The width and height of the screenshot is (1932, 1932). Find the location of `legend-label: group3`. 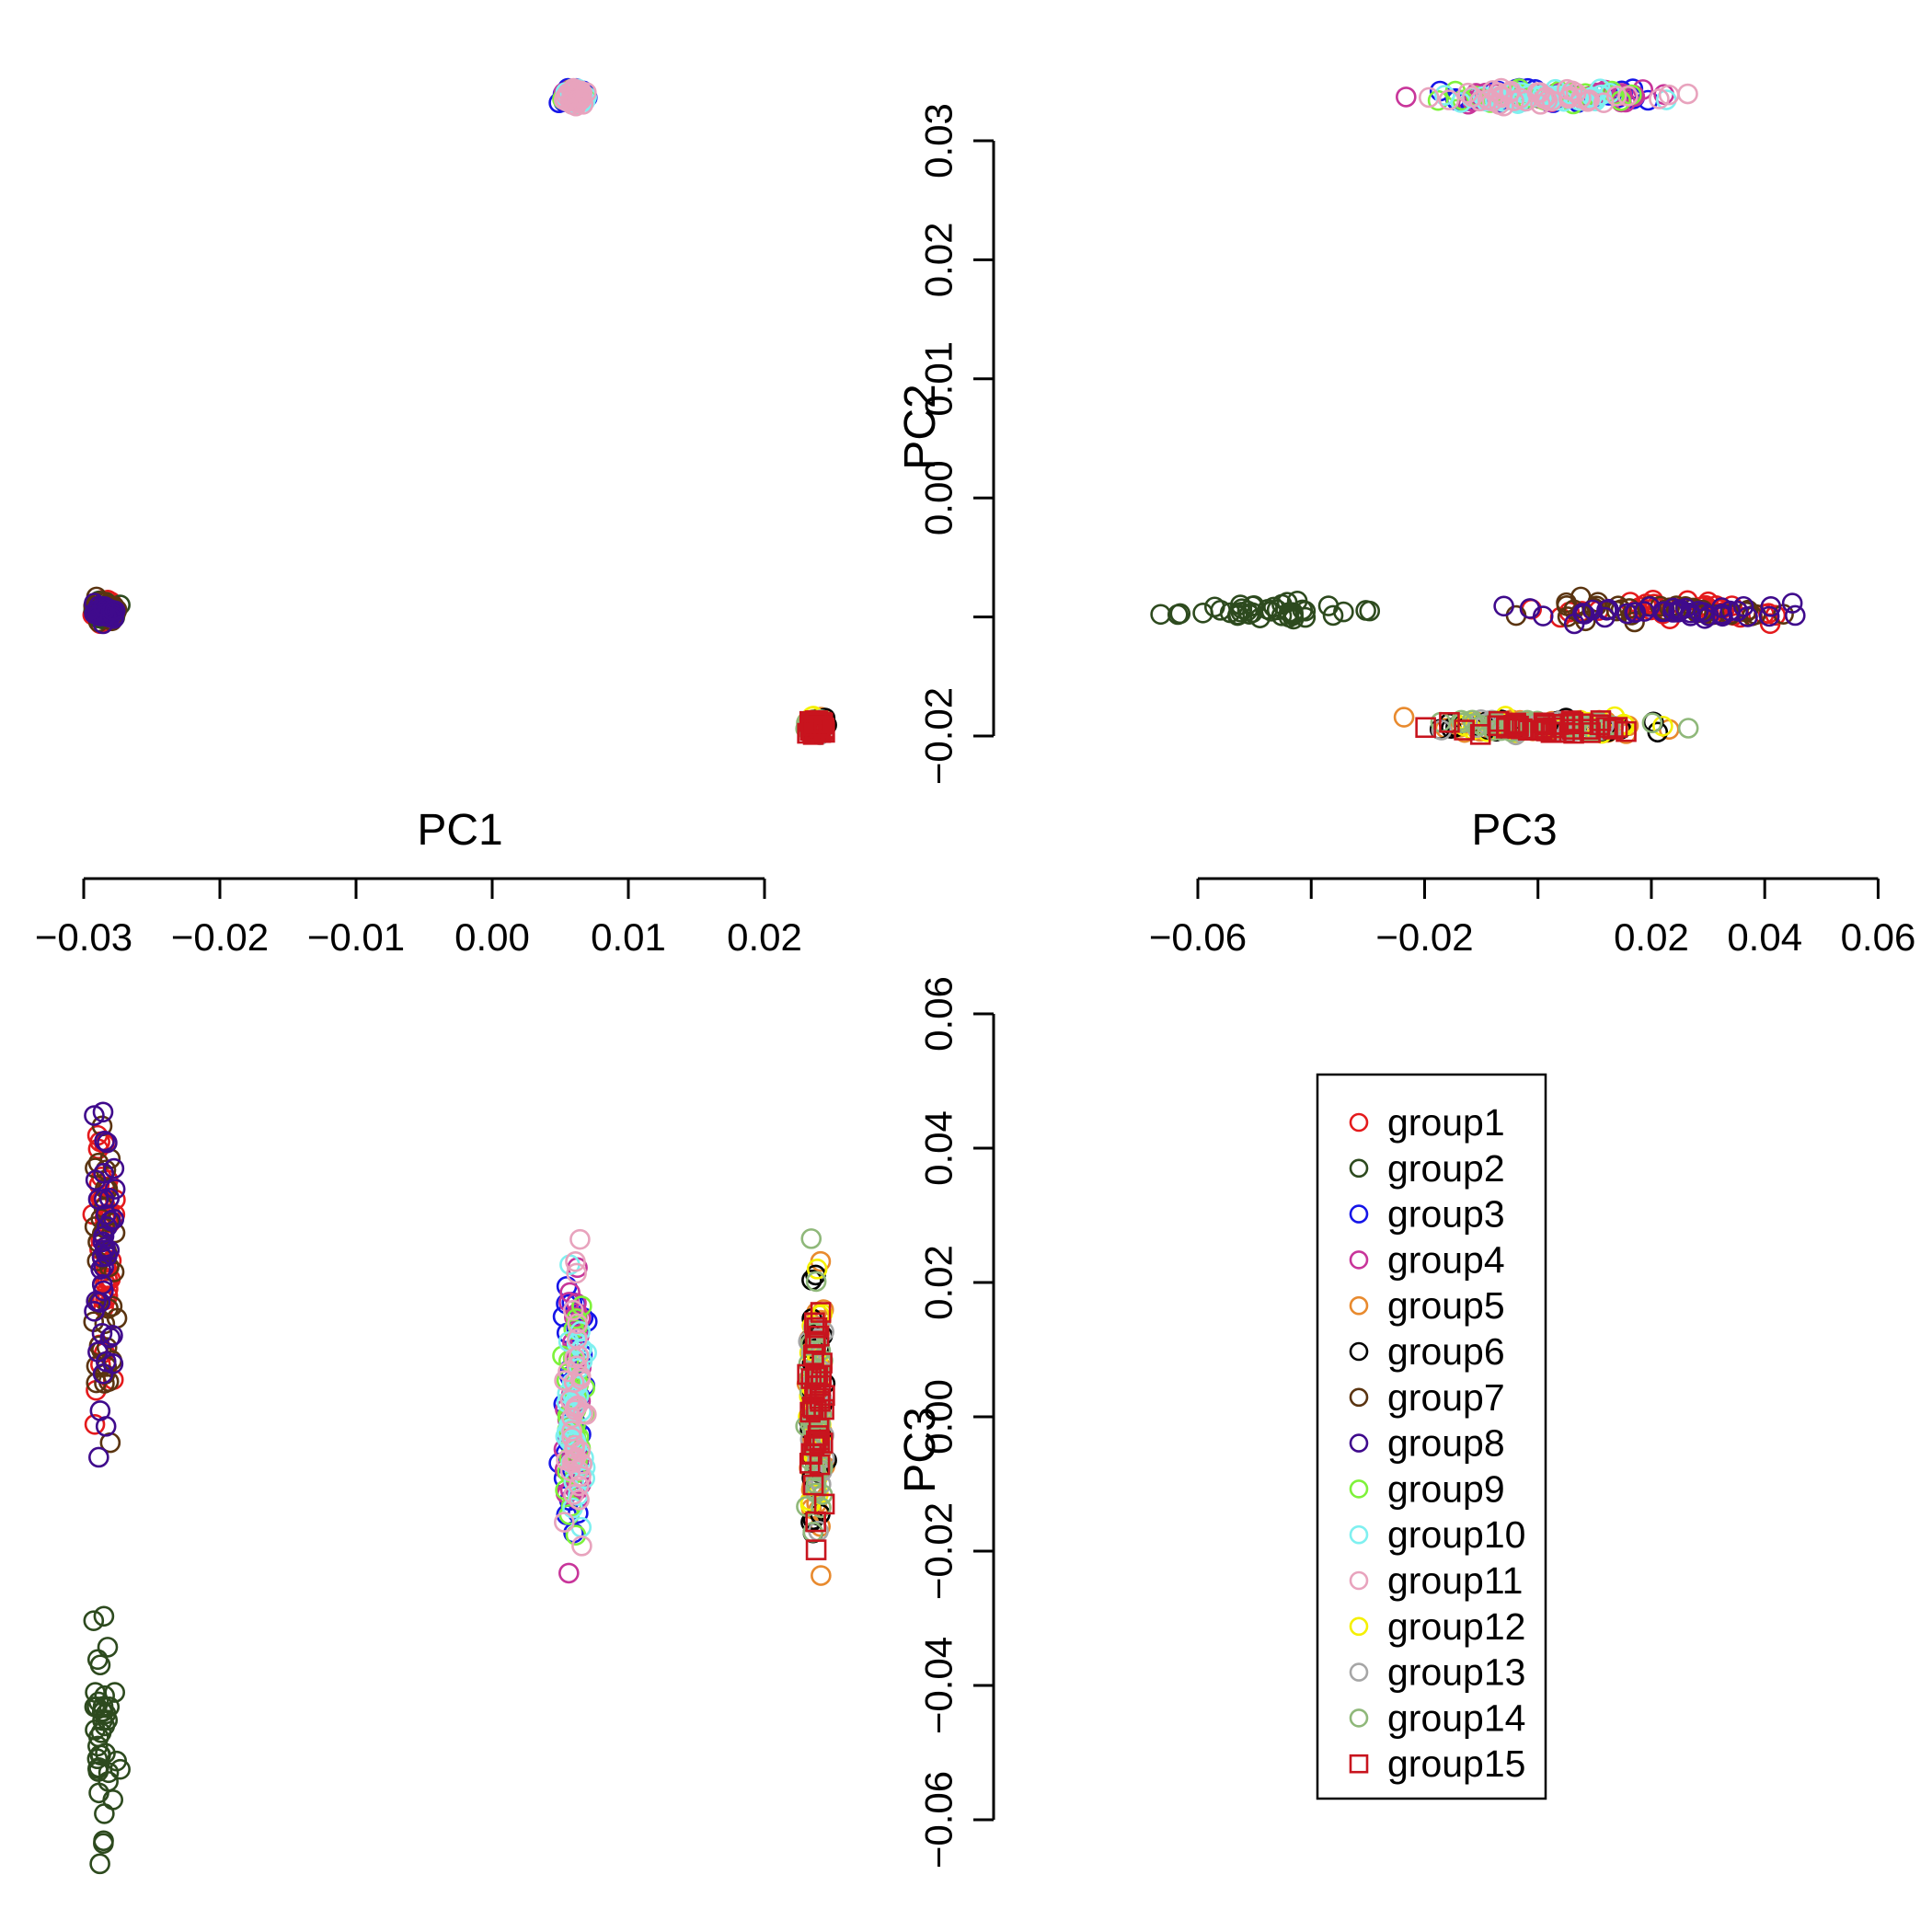

legend-label: group3 is located at coordinates (1446, 1214).